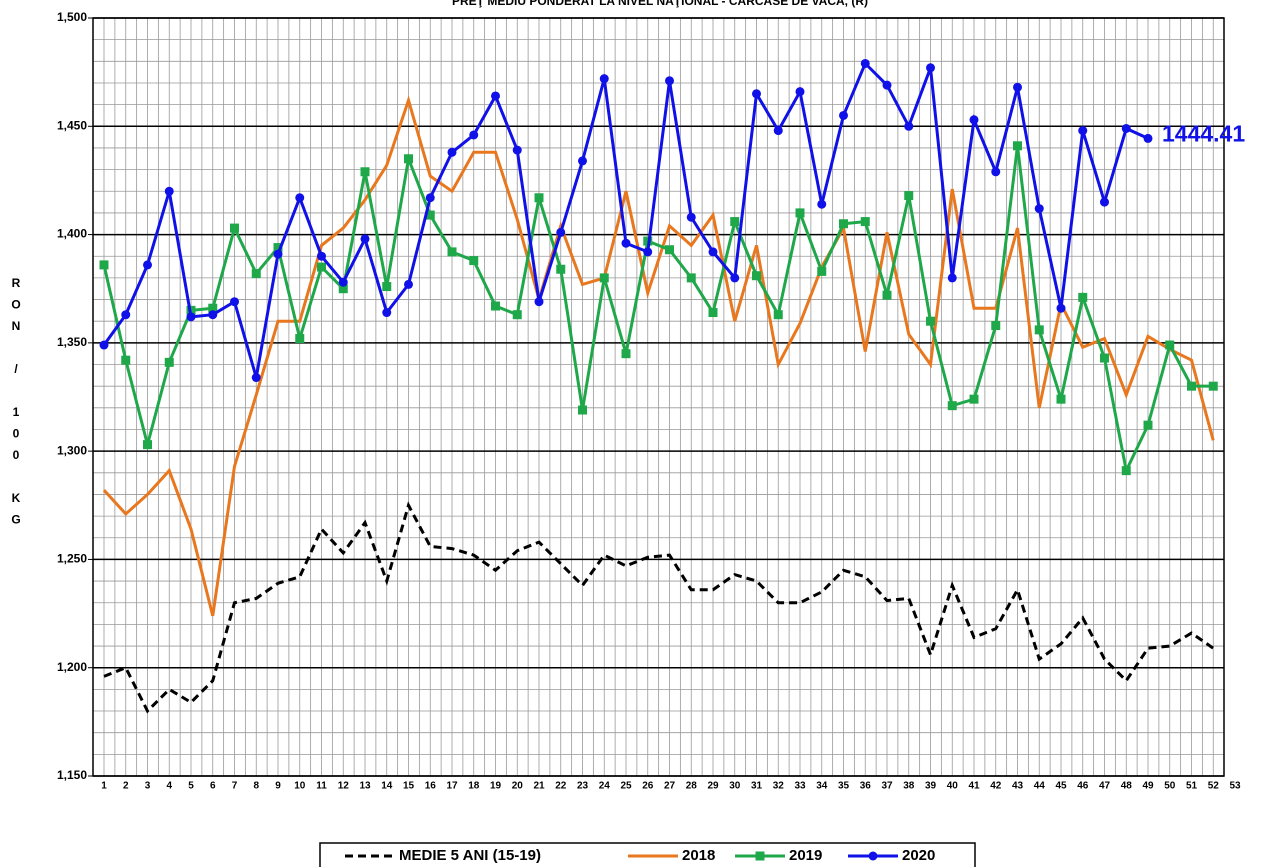  What do you see at coordinates (1061, 786) in the screenshot?
I see `x-tick-label: 45` at bounding box center [1061, 786].